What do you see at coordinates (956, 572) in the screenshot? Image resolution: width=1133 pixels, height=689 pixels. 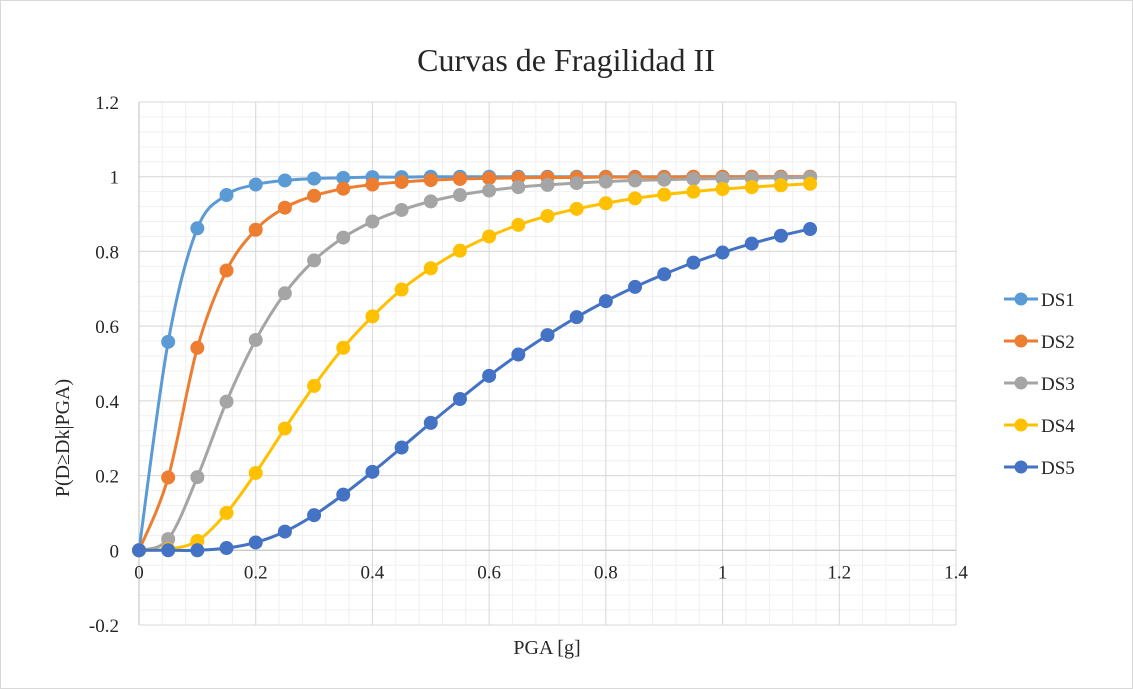 I see `x-tick-label: 1.4` at bounding box center [956, 572].